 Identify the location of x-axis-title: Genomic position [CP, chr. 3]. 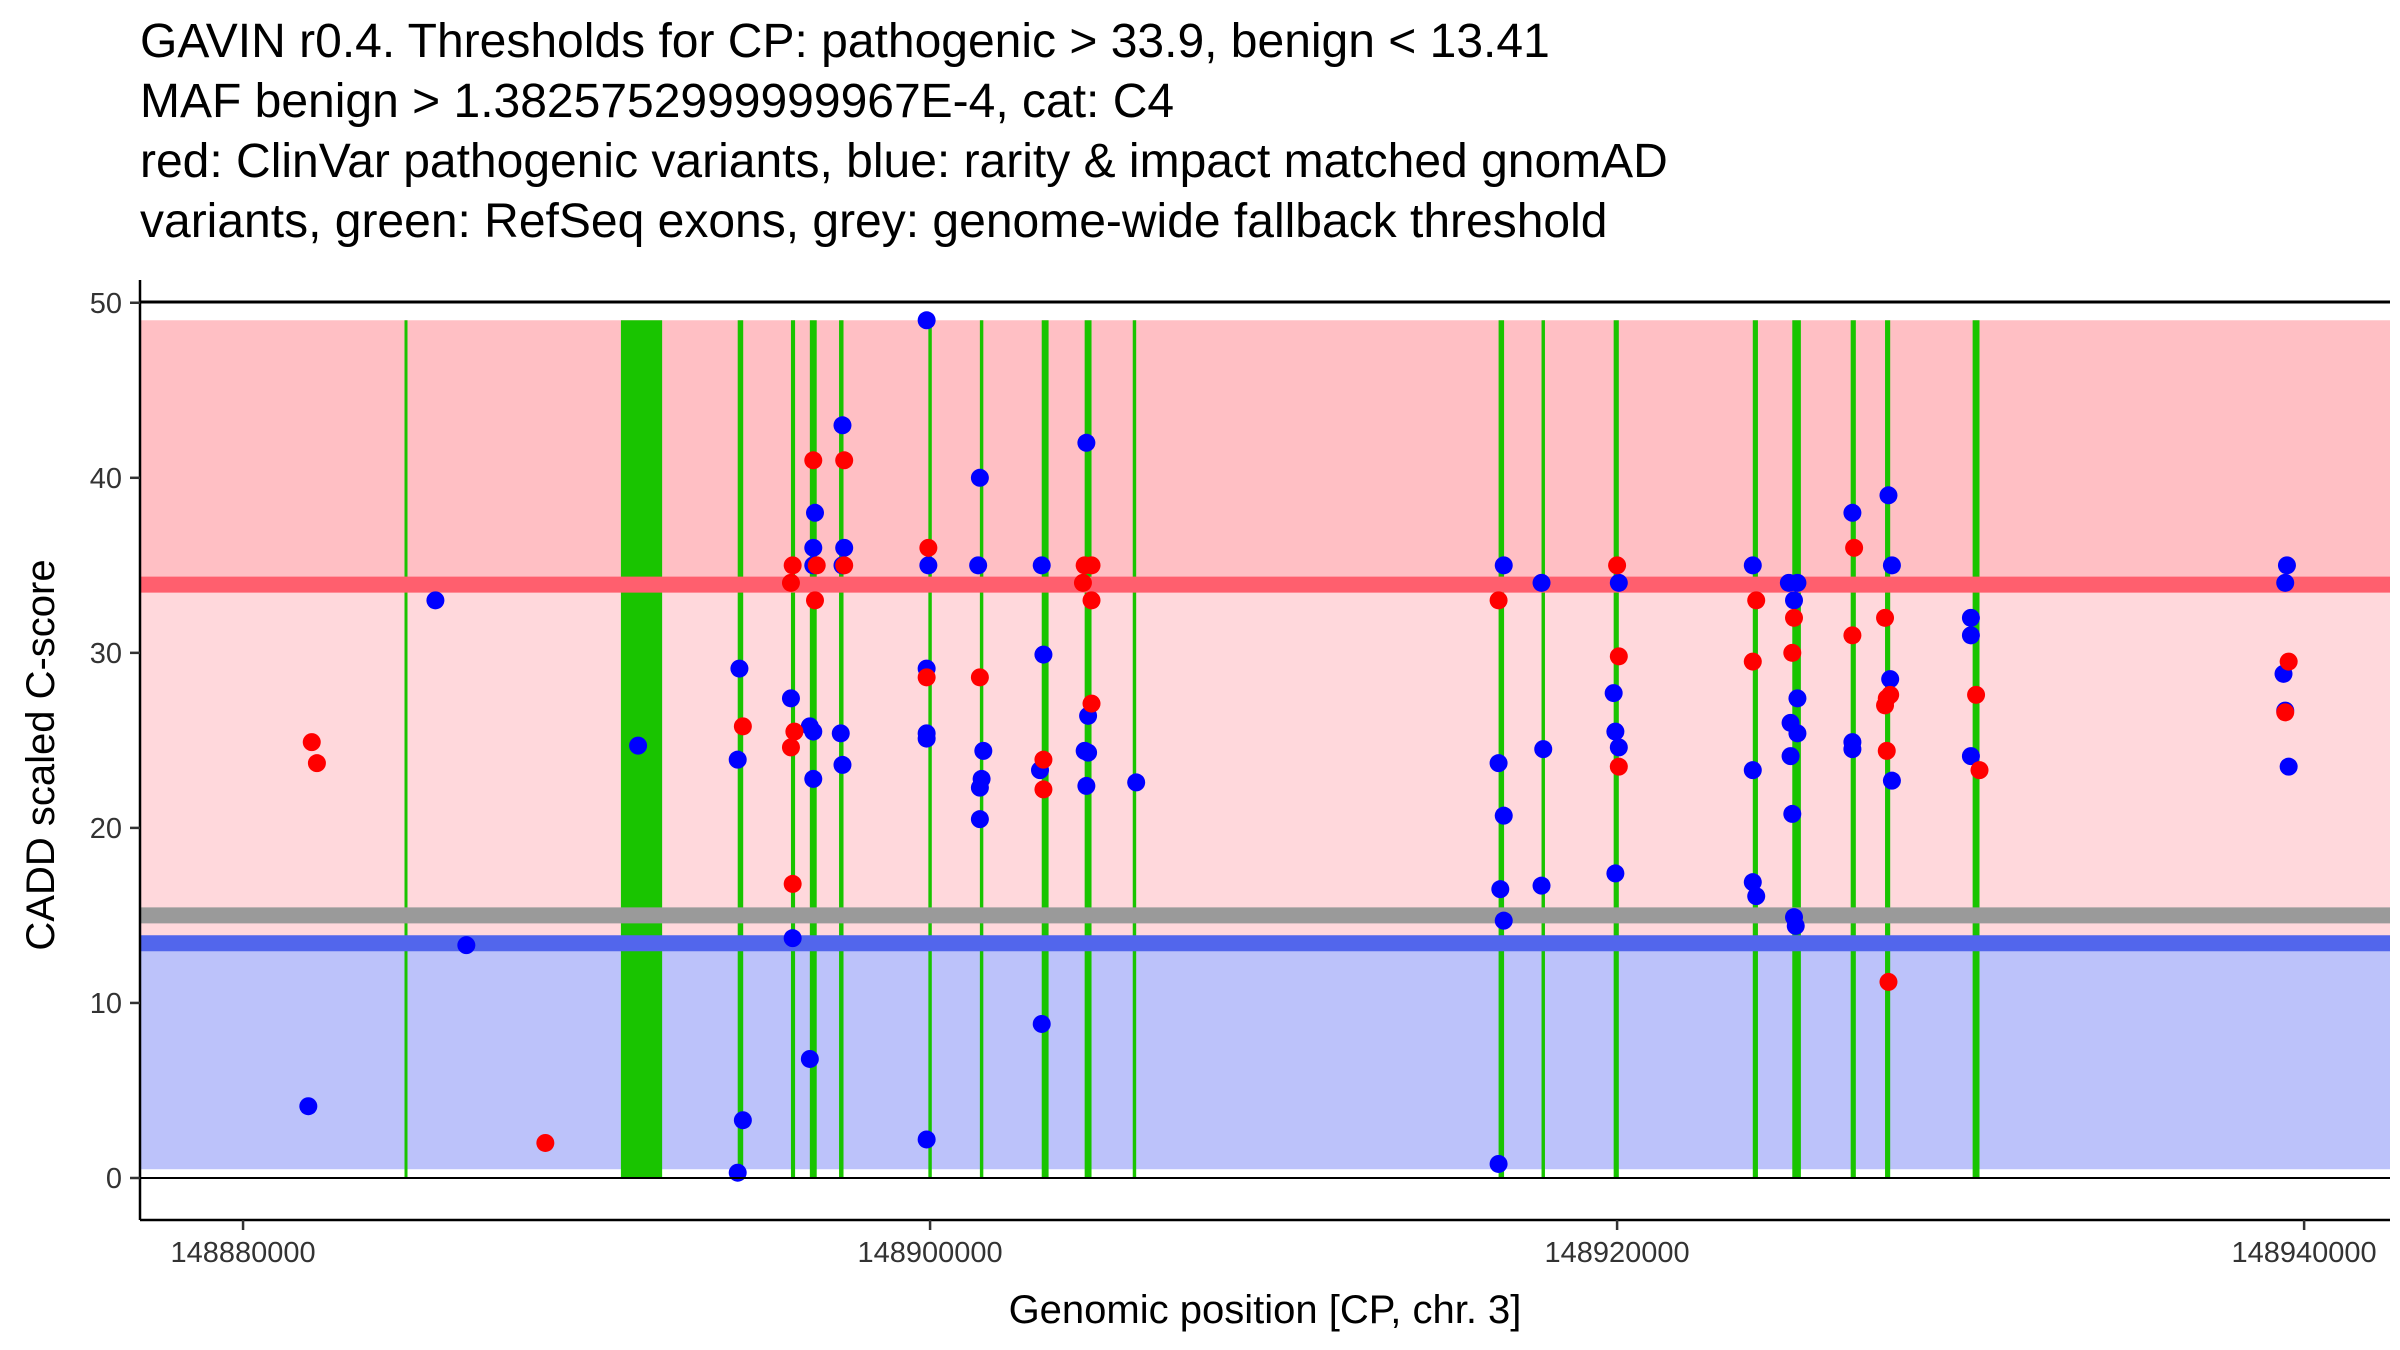
(1265, 1310).